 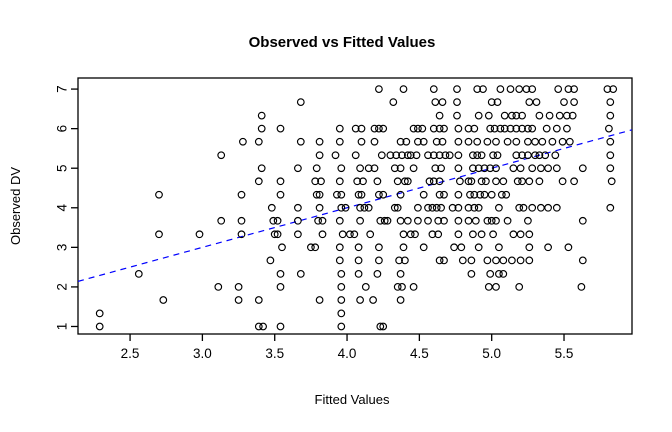 I want to click on x-tick-label: 3.0, so click(x=202, y=353).